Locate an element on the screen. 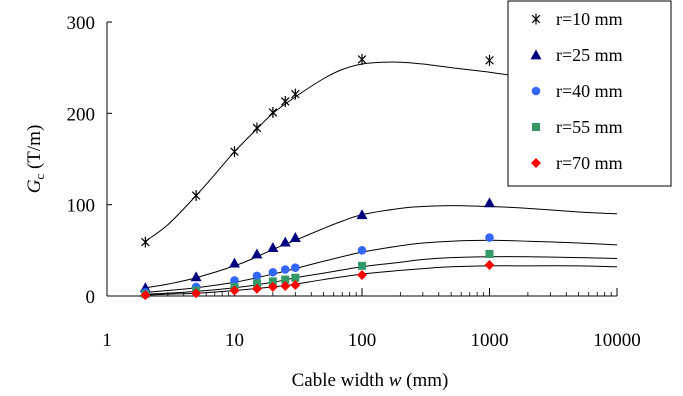  legend: r=10 mm r=25 mm r=40 mm r=55 mm r=70 mm is located at coordinates (589, 93).